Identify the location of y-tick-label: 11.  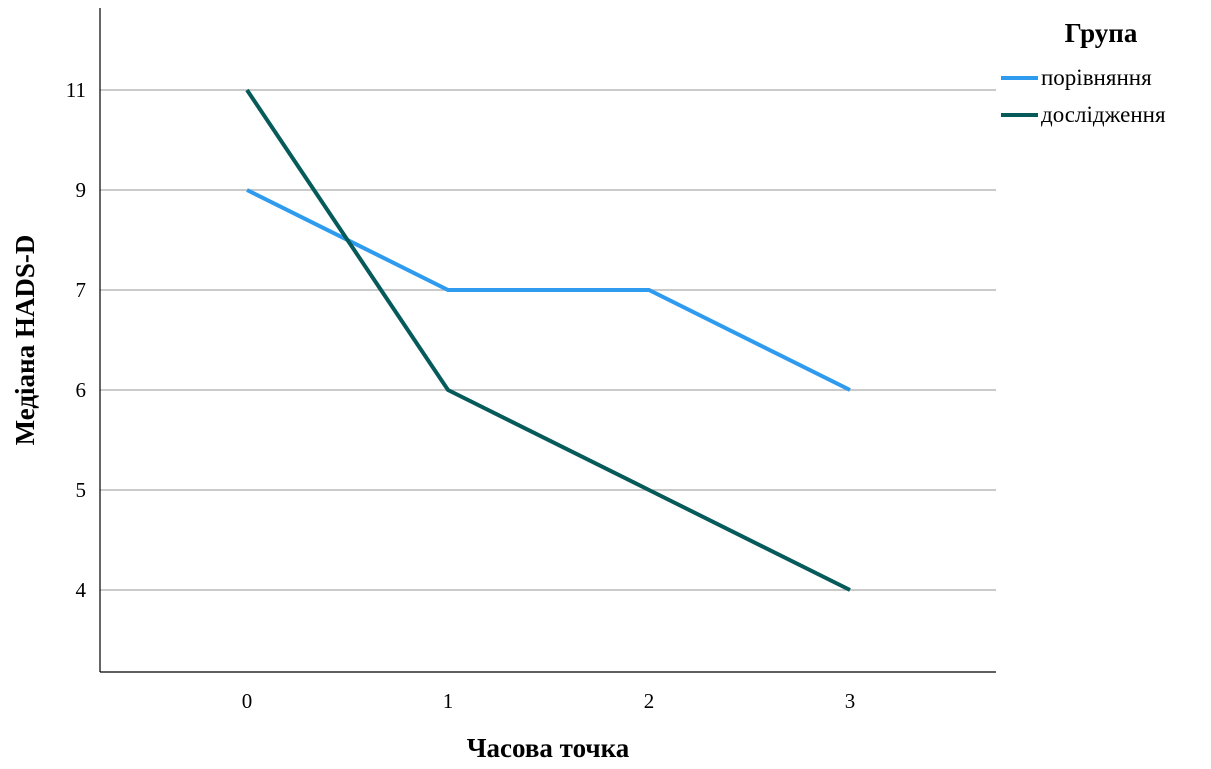
(76, 90).